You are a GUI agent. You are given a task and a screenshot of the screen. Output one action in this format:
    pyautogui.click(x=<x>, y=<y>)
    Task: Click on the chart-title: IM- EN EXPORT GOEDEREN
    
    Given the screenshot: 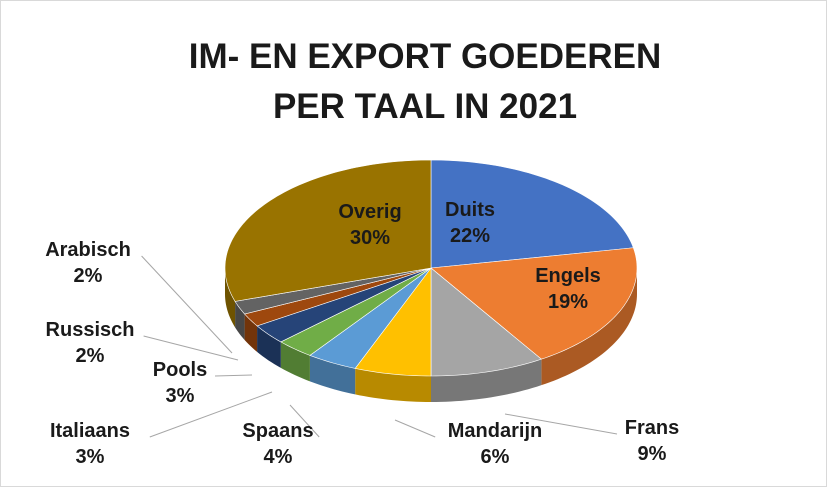 What is the action you would take?
    pyautogui.click(x=425, y=56)
    